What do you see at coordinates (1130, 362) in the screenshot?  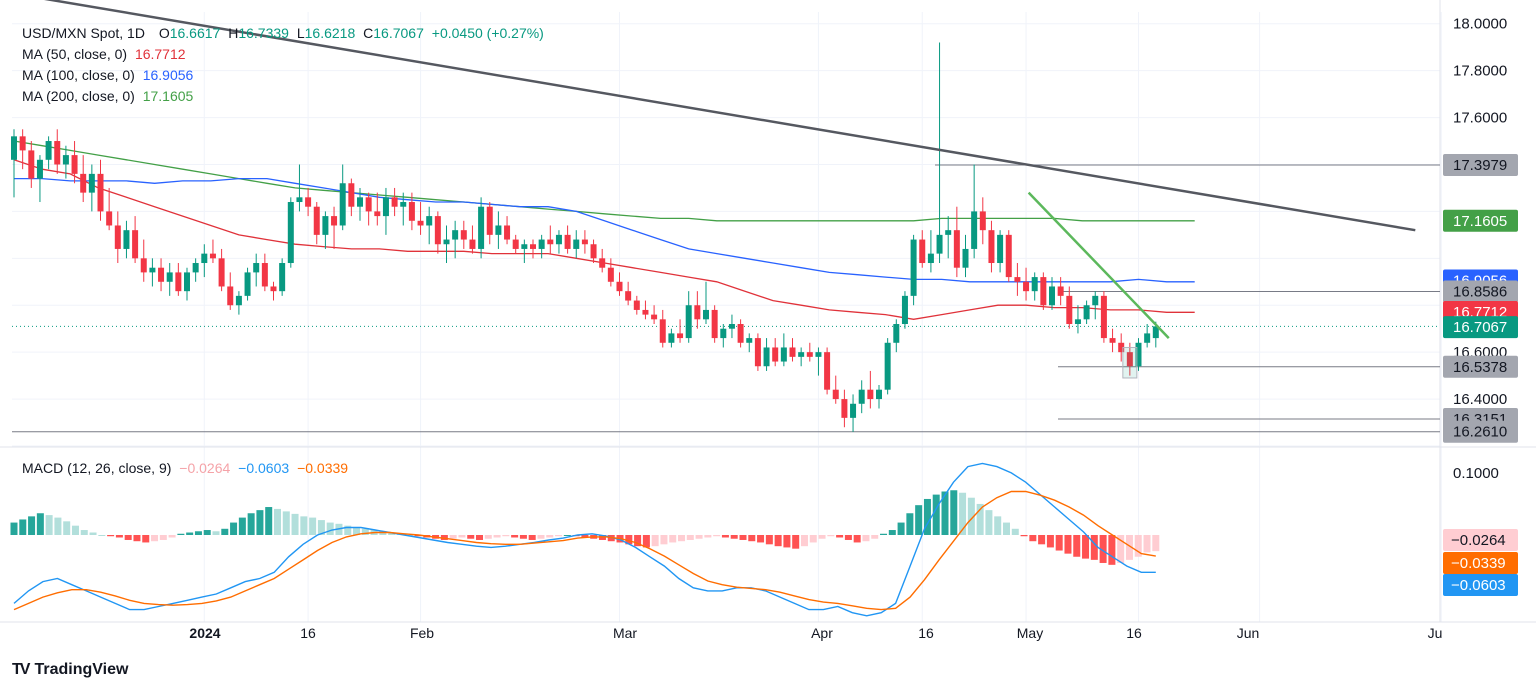 I see `highlight-box` at bounding box center [1130, 362].